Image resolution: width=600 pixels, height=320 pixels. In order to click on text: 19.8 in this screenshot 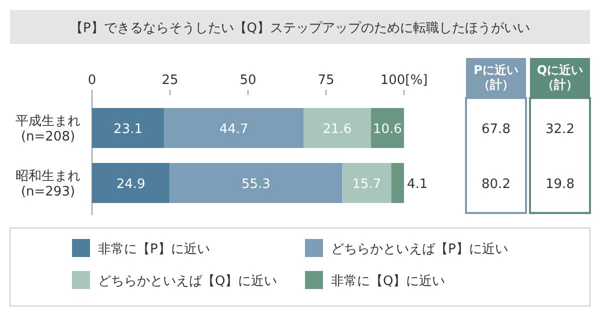, I will do `click(560, 184)`.